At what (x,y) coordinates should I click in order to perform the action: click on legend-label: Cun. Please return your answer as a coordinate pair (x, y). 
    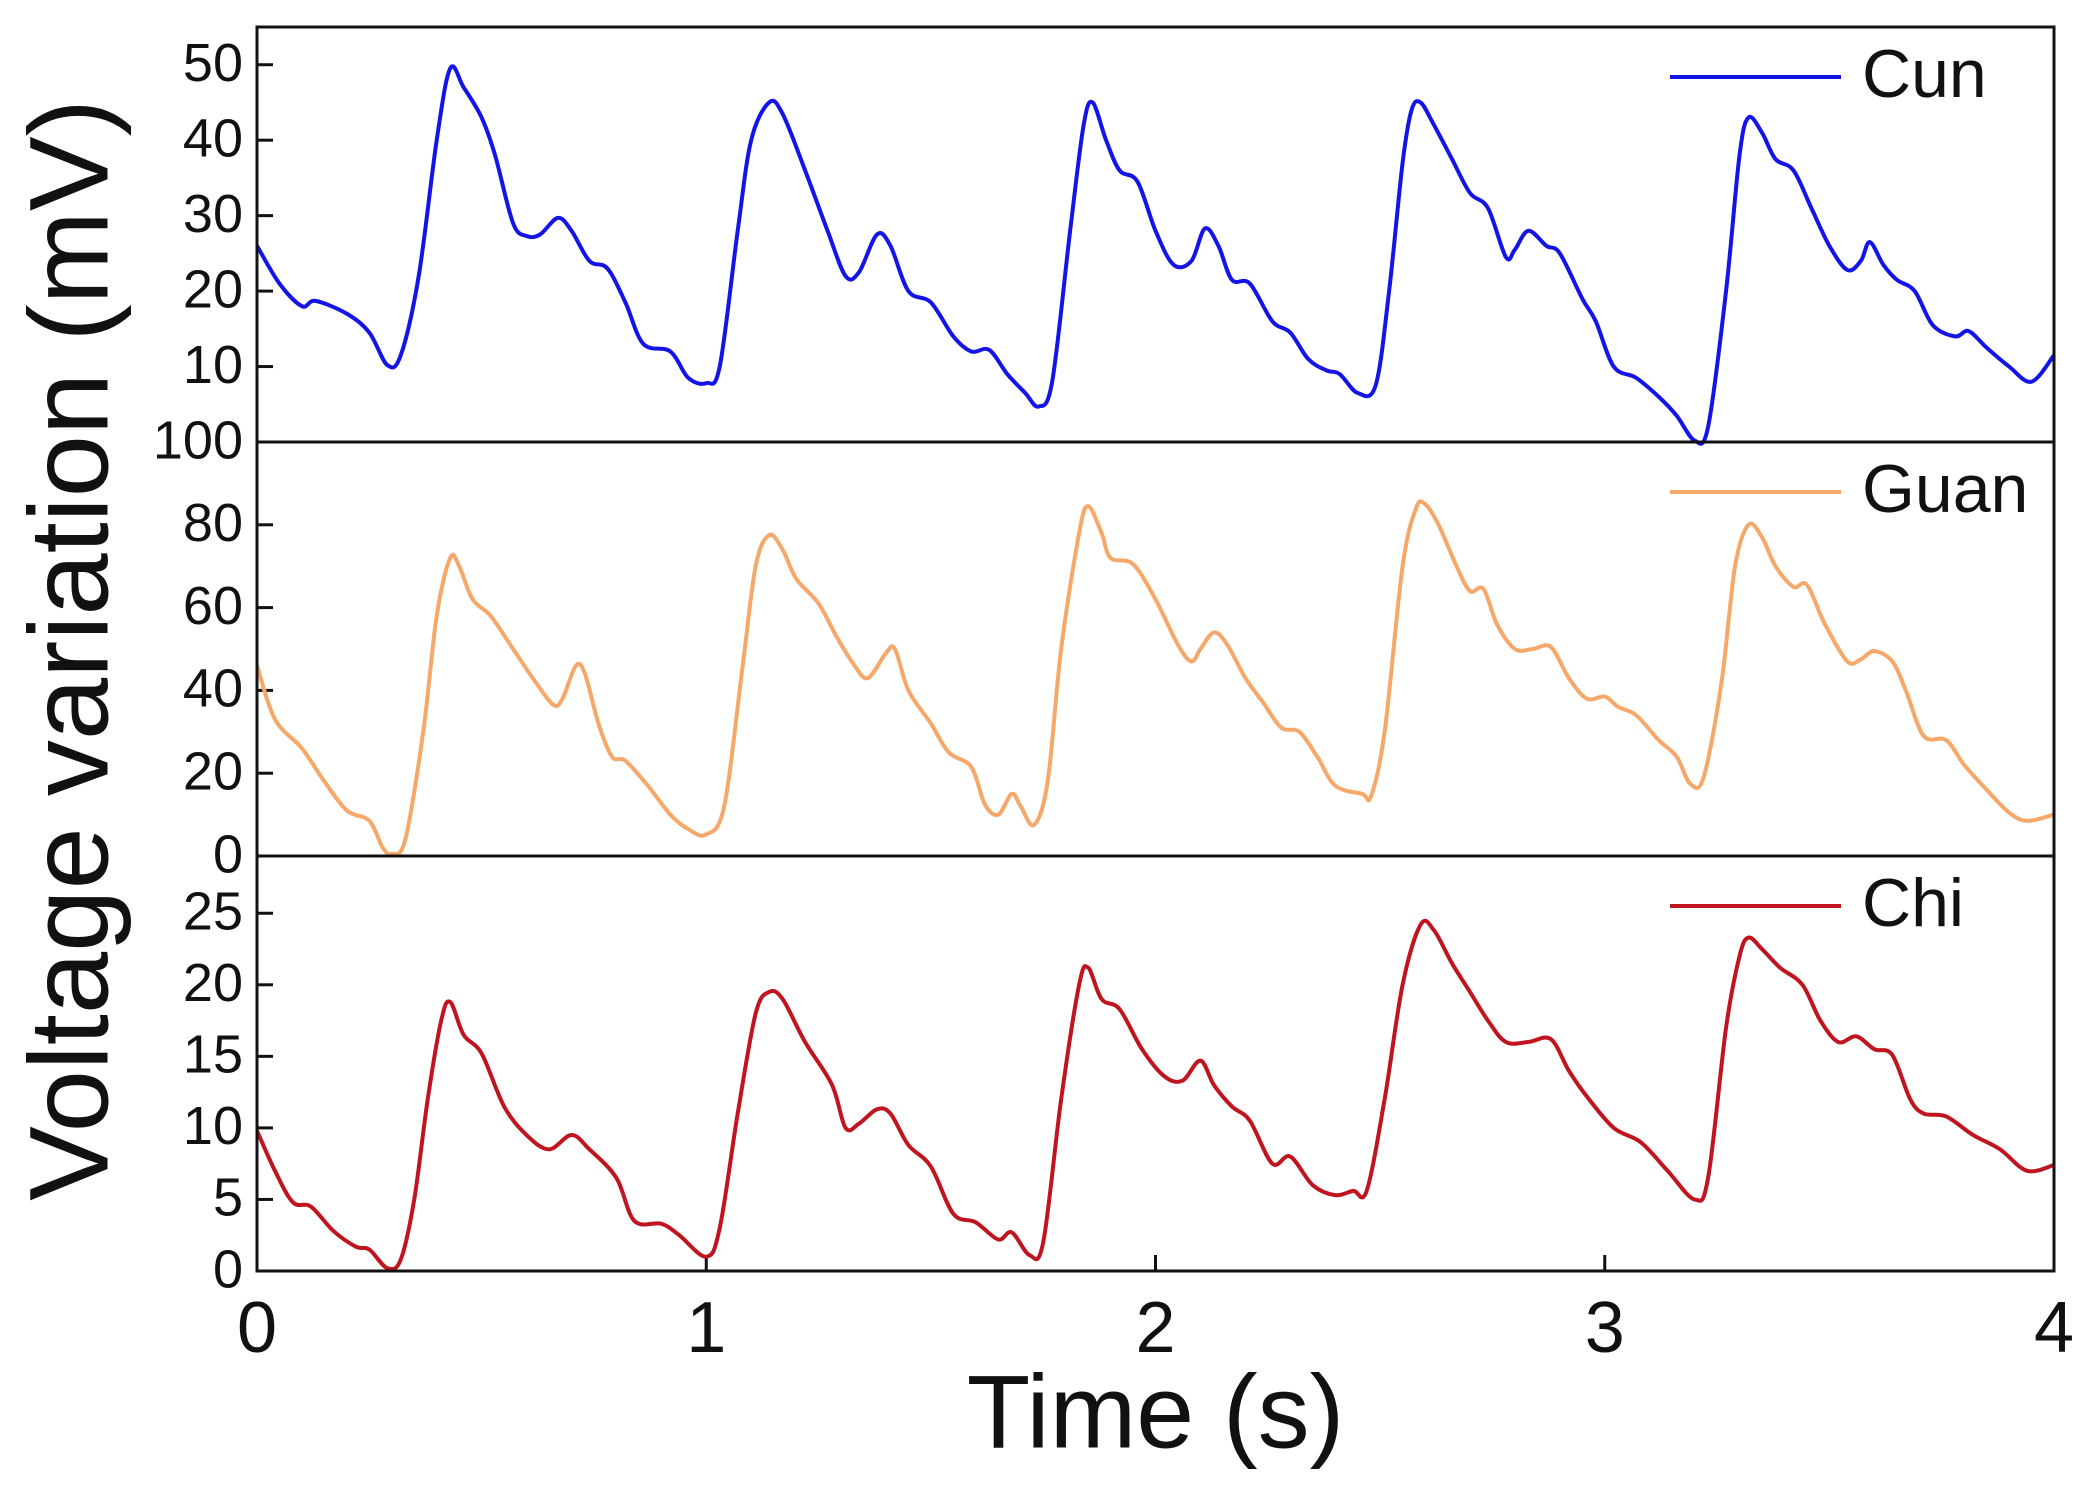
    Looking at the image, I should click on (1924, 74).